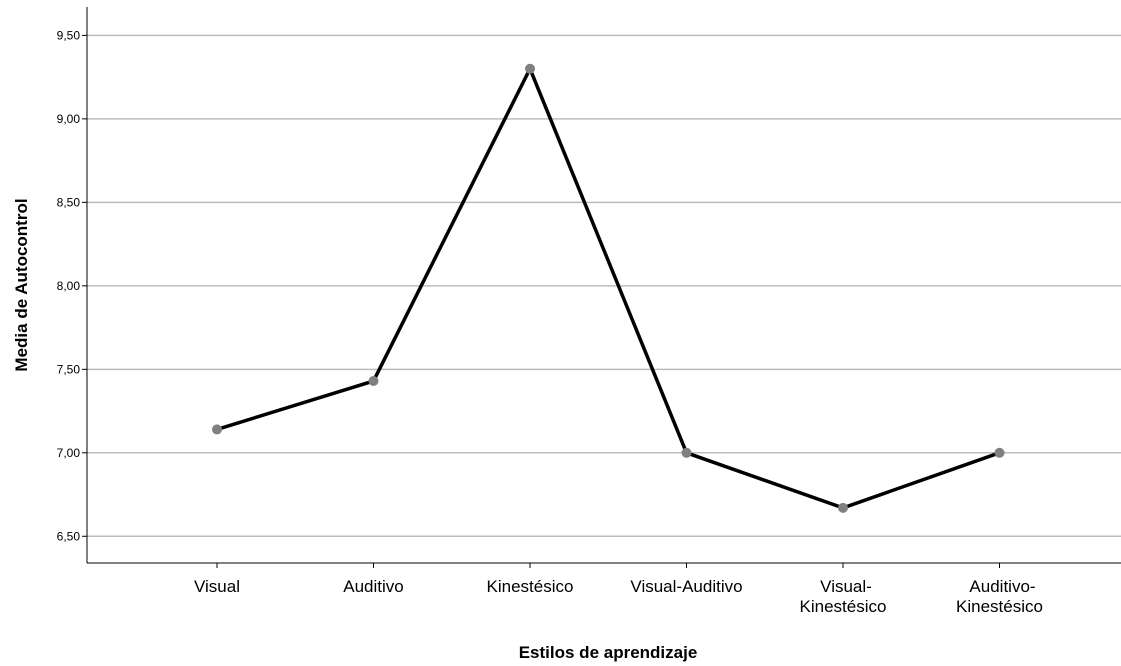  I want to click on y-axis-title: Media de Autocontrol, so click(21, 284).